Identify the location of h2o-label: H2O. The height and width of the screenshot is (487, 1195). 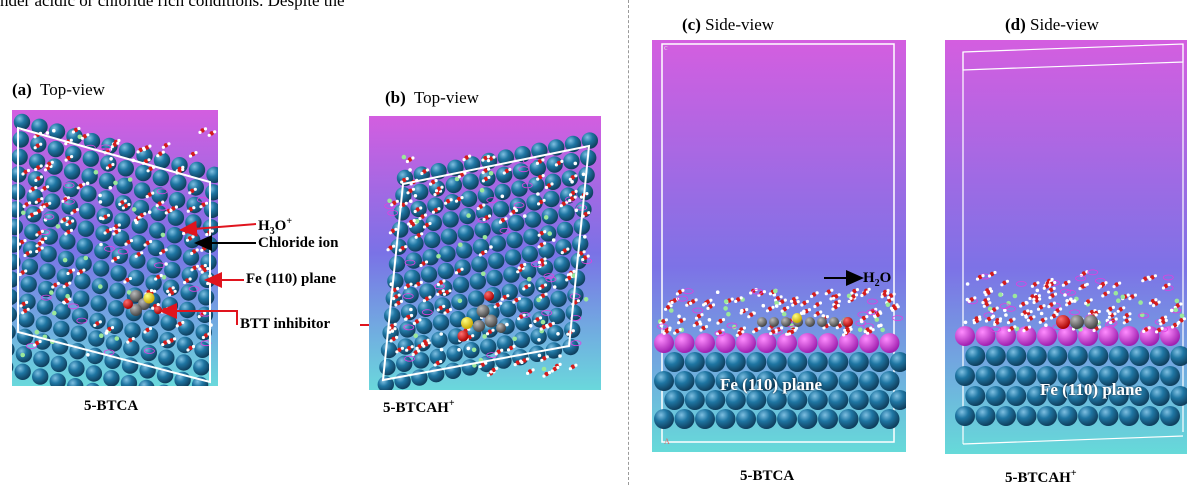
(877, 279).